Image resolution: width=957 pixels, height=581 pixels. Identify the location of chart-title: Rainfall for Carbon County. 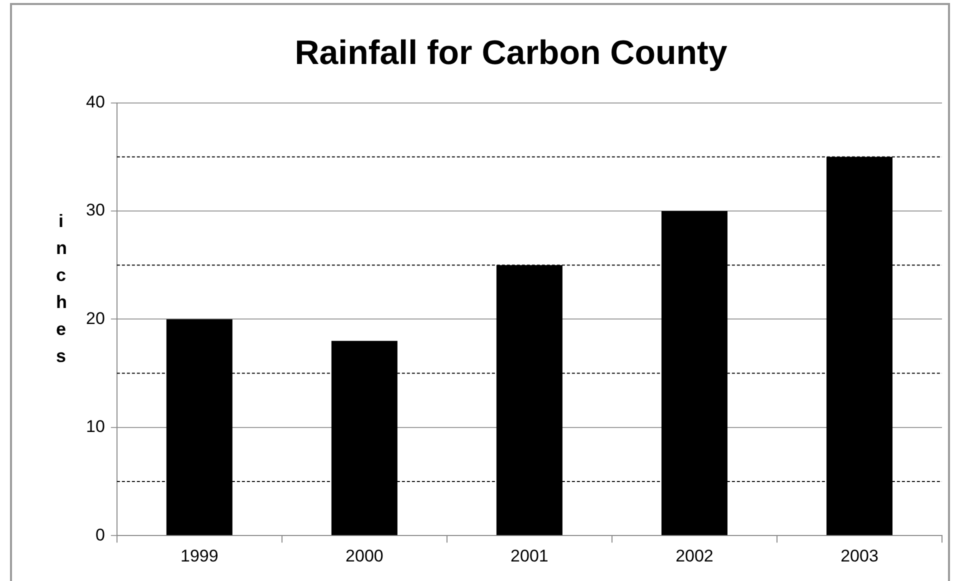
(511, 53).